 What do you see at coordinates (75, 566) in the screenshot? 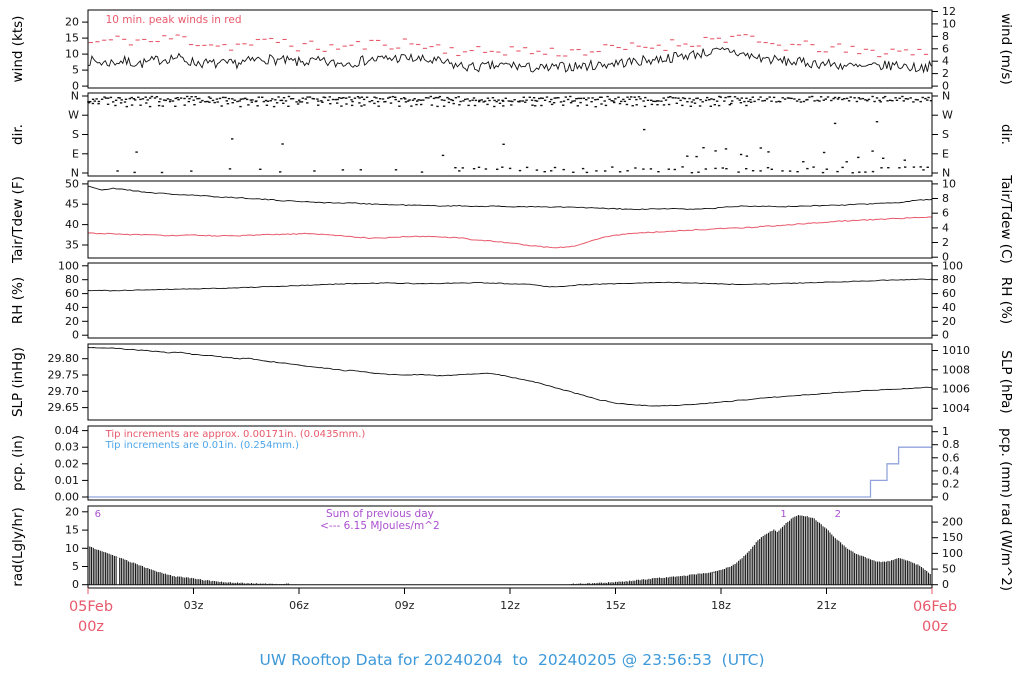
I see `ytick-left-rad: 5` at bounding box center [75, 566].